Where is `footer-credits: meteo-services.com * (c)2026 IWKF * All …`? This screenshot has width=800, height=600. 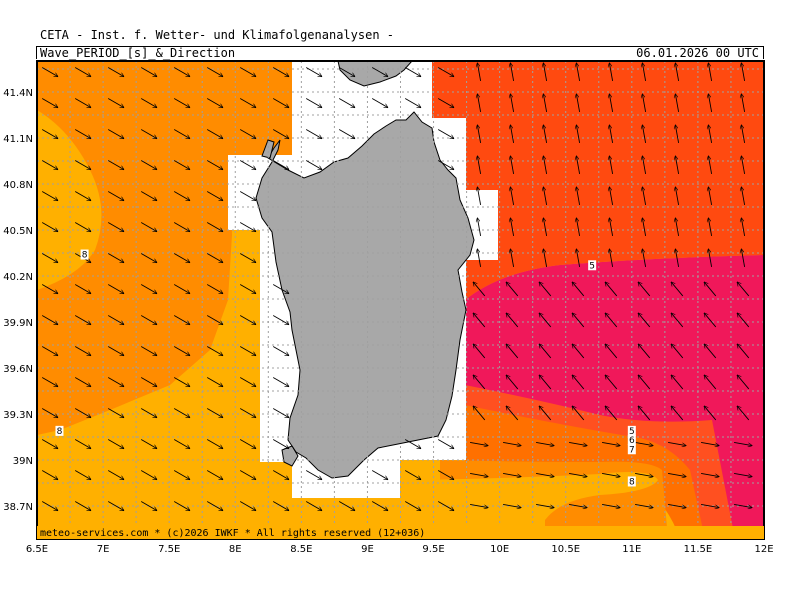 footer-credits: meteo-services.com * (c)2026 IWKF * All … is located at coordinates (232, 533).